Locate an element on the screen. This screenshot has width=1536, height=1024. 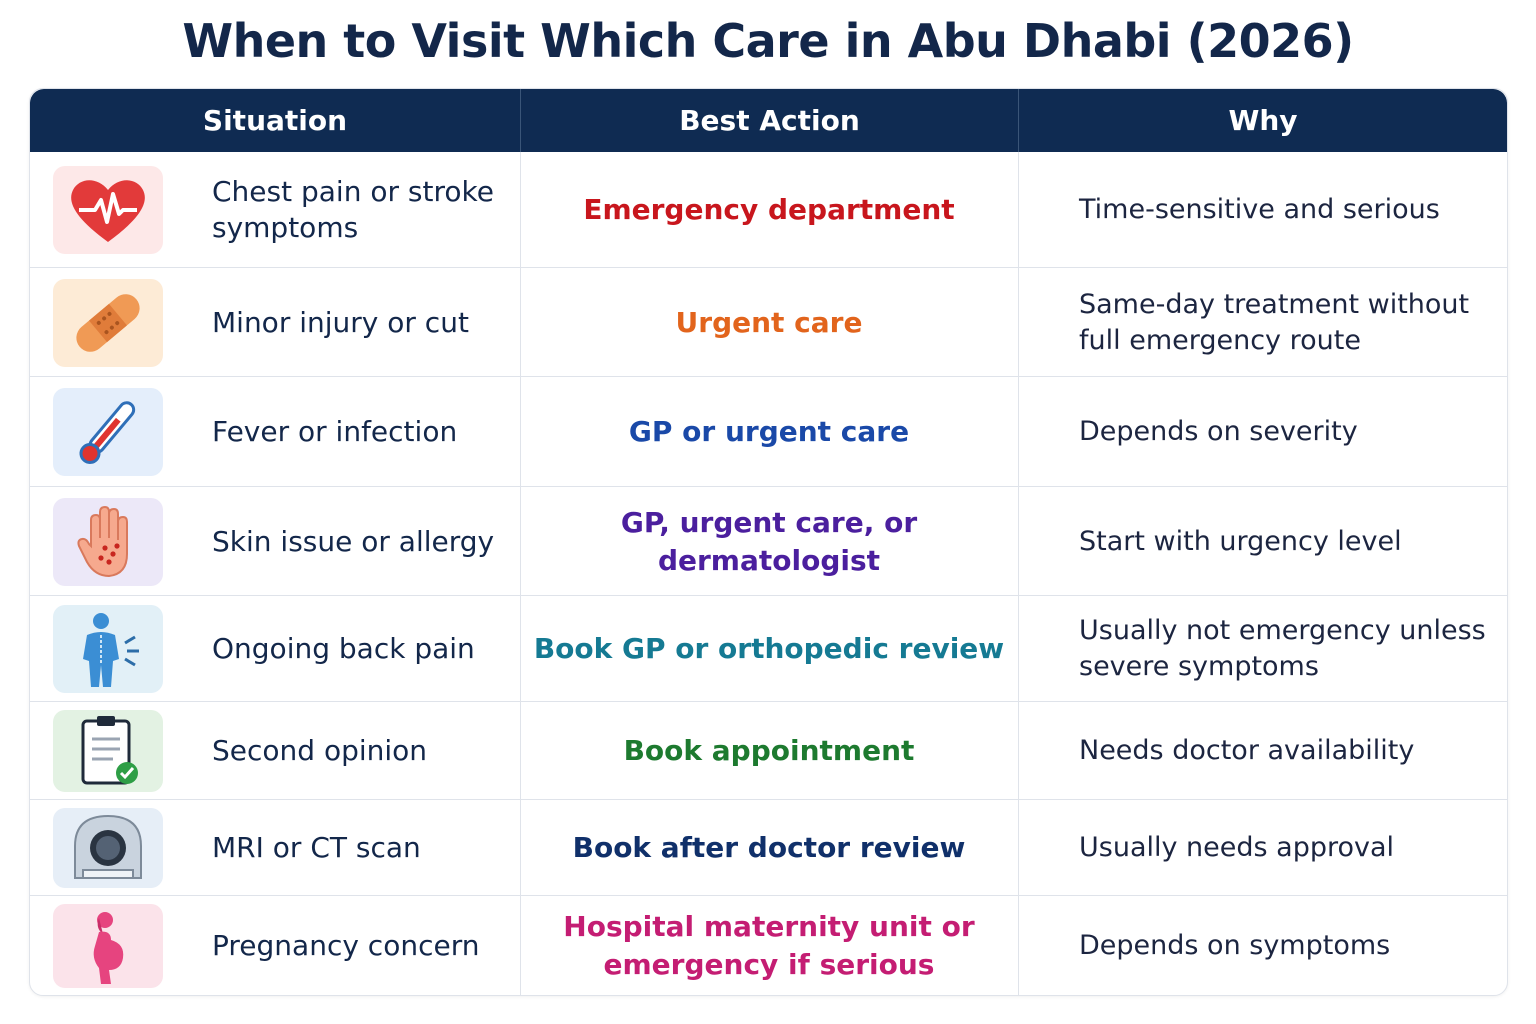
best-action-cell: GP or urgent care is located at coordinates (769, 431).